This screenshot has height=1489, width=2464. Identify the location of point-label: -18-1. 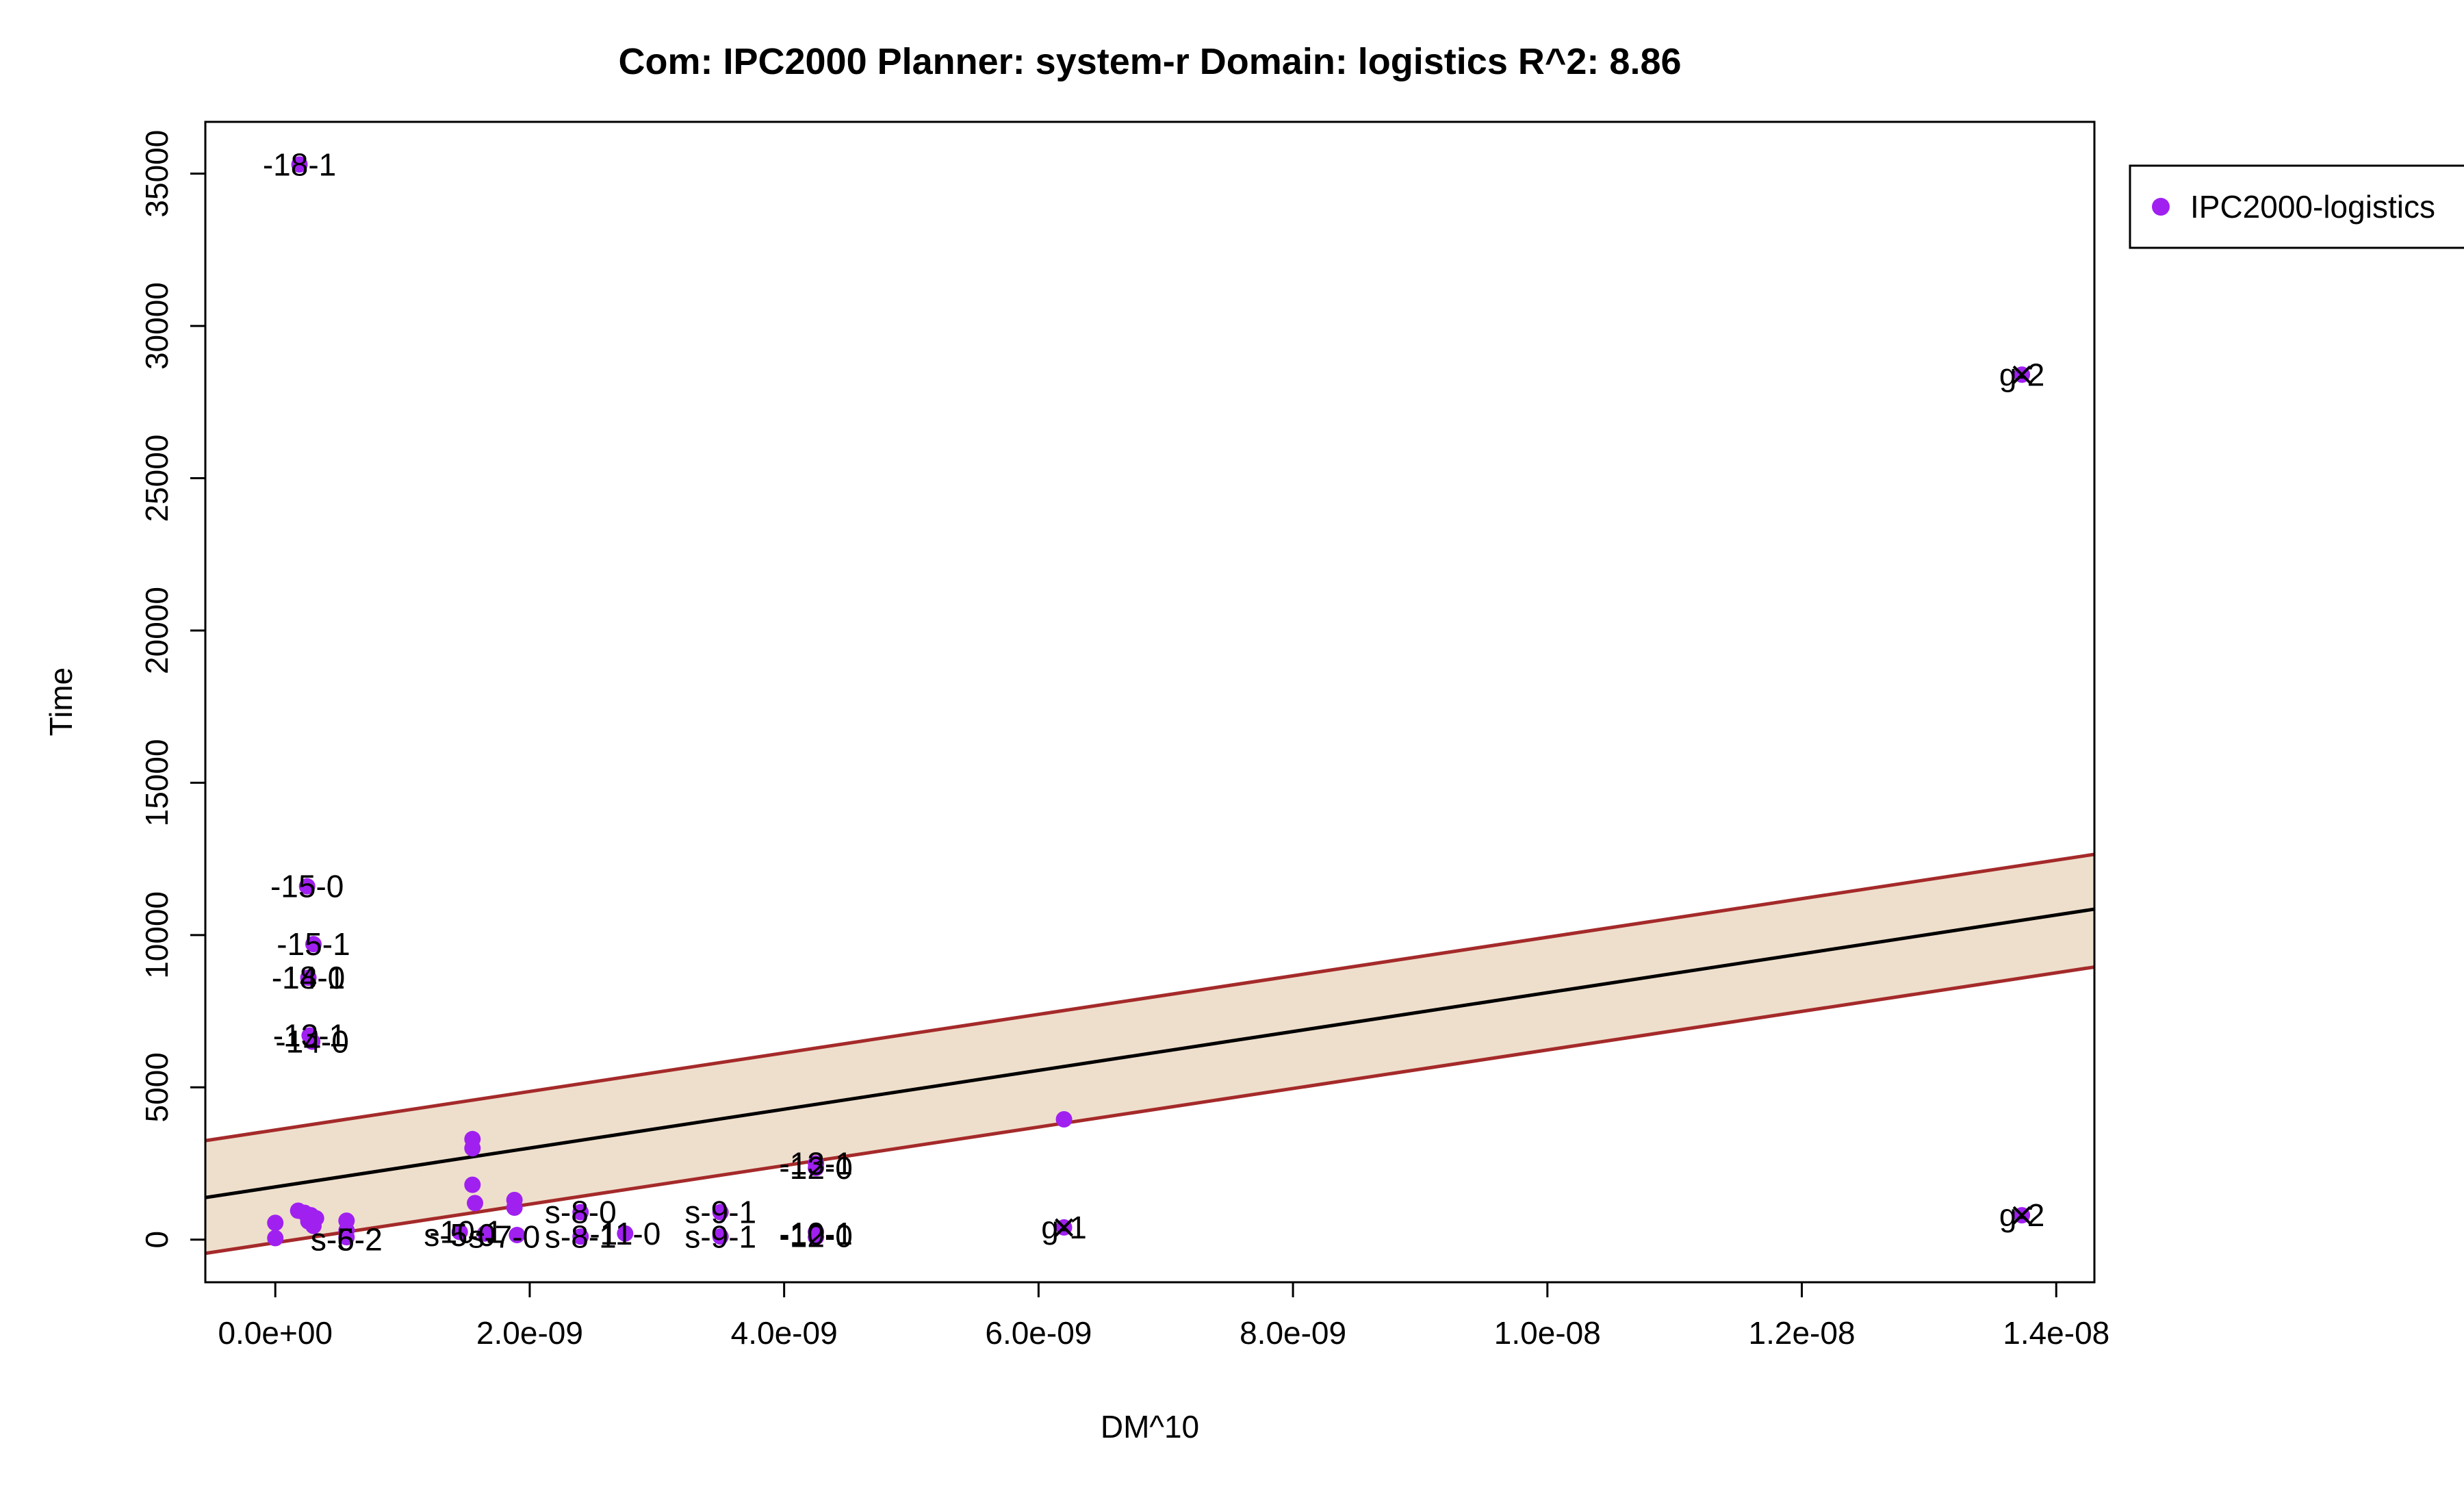
(299, 164).